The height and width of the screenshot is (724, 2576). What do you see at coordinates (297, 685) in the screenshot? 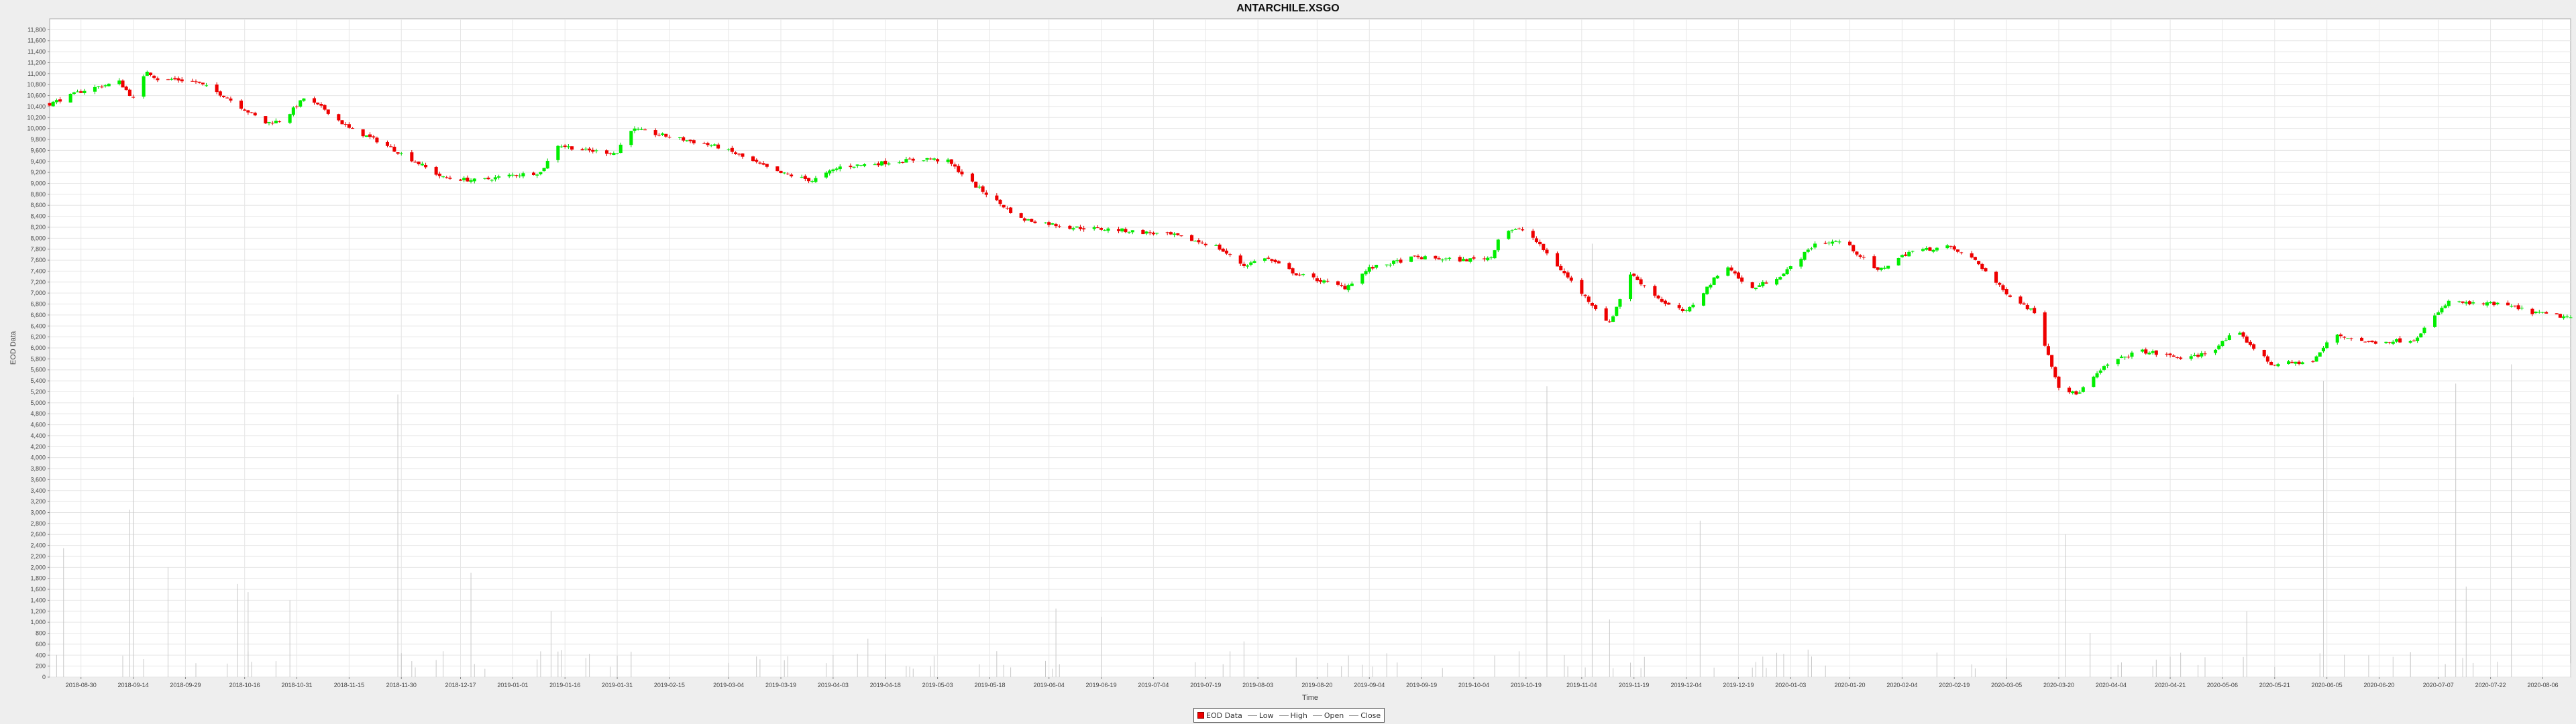
I see `x-tick-label: 2018-10-31` at bounding box center [297, 685].